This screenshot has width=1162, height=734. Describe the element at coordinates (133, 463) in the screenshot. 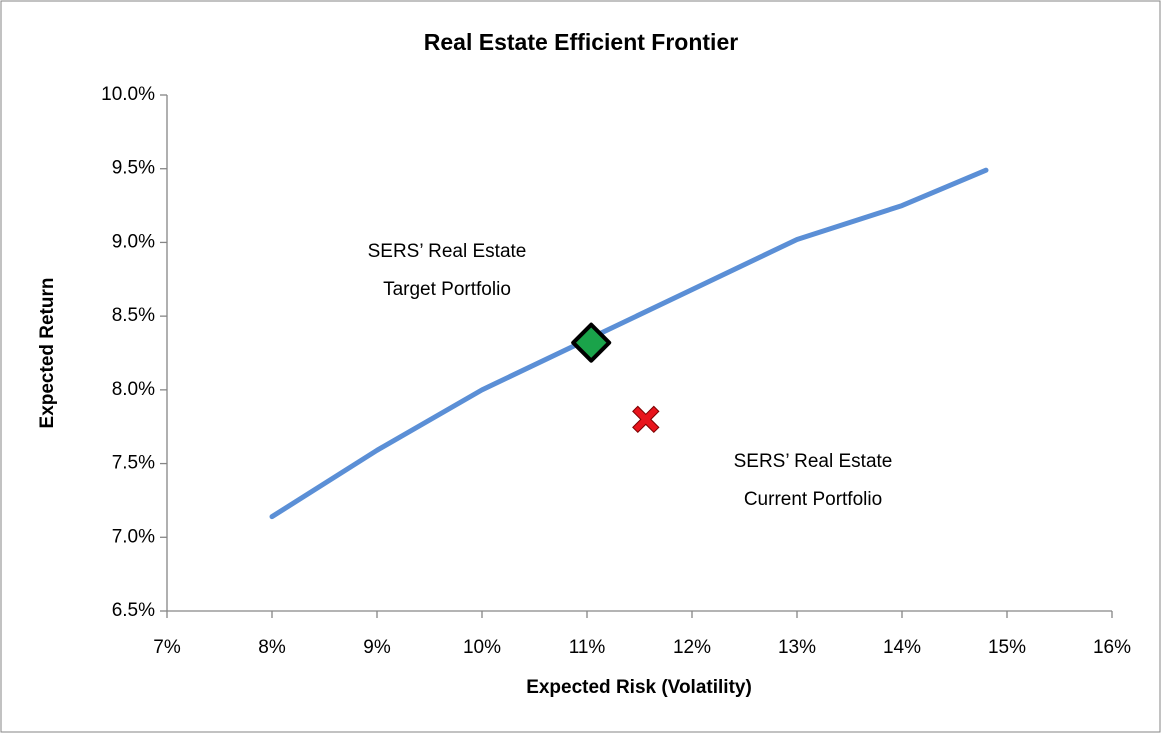

I see `y-tick-label: 7.5%` at that location.